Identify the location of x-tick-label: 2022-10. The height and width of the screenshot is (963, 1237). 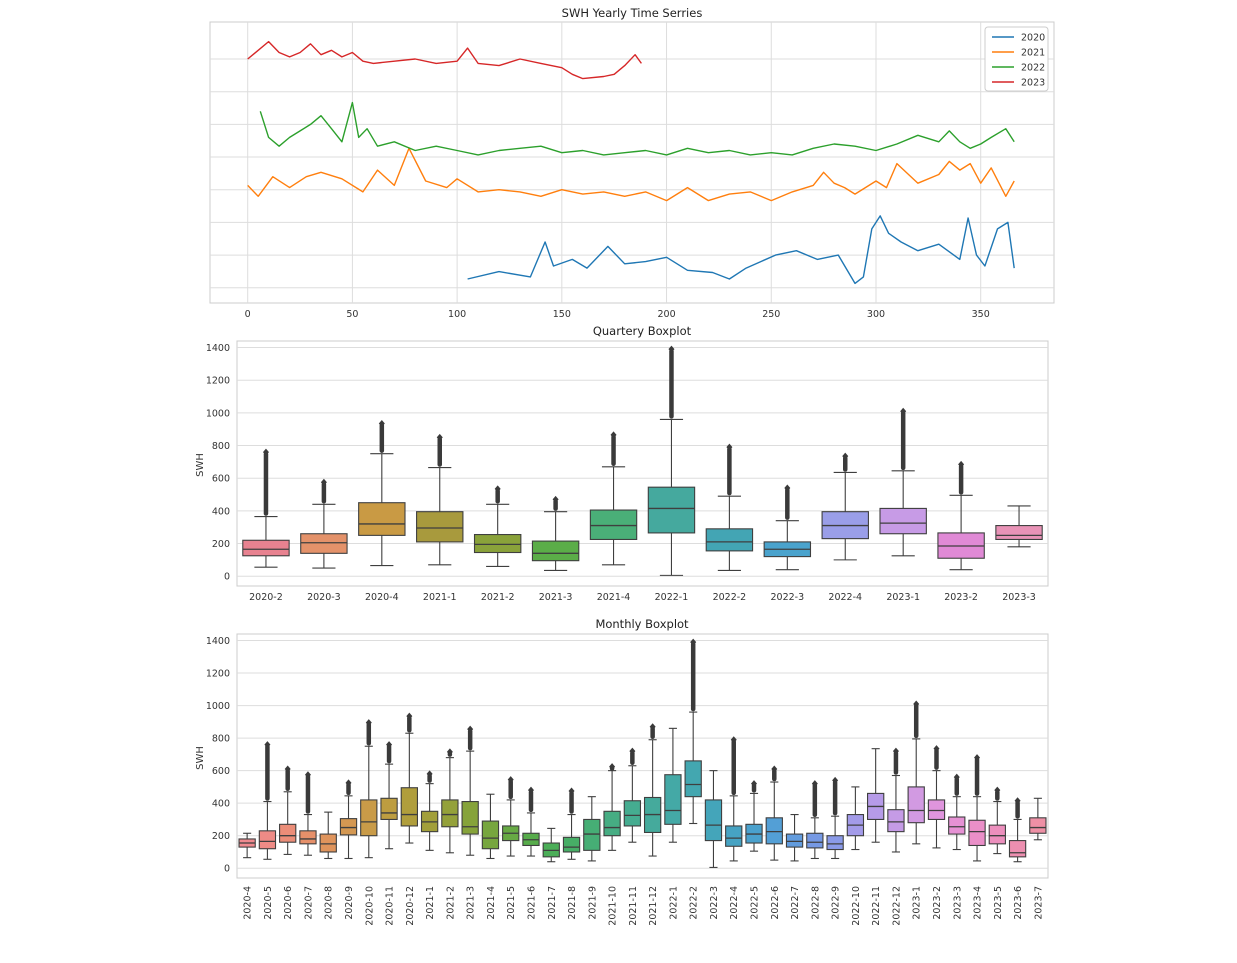
(856, 906).